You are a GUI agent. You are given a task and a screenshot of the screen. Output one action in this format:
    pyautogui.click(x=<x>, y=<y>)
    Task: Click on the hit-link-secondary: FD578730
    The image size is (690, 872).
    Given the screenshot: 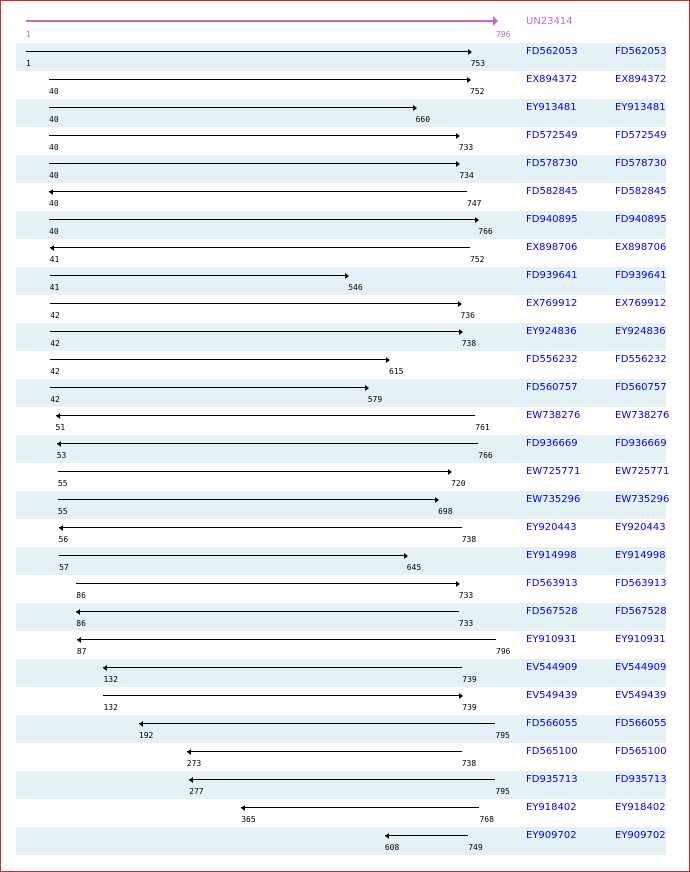 What is the action you would take?
    pyautogui.click(x=641, y=163)
    